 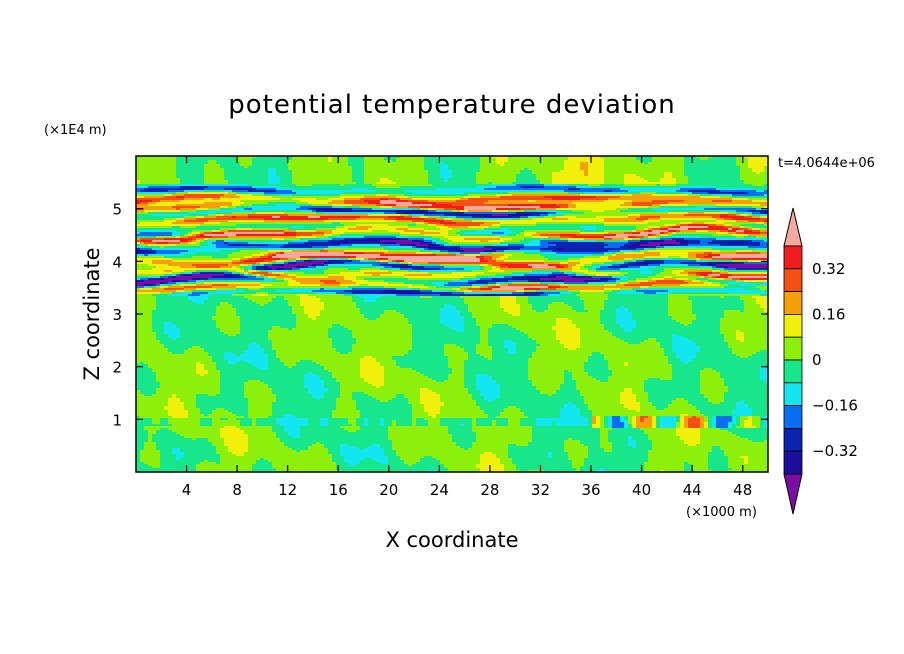 I want to click on colorbar, so click(x=793, y=361).